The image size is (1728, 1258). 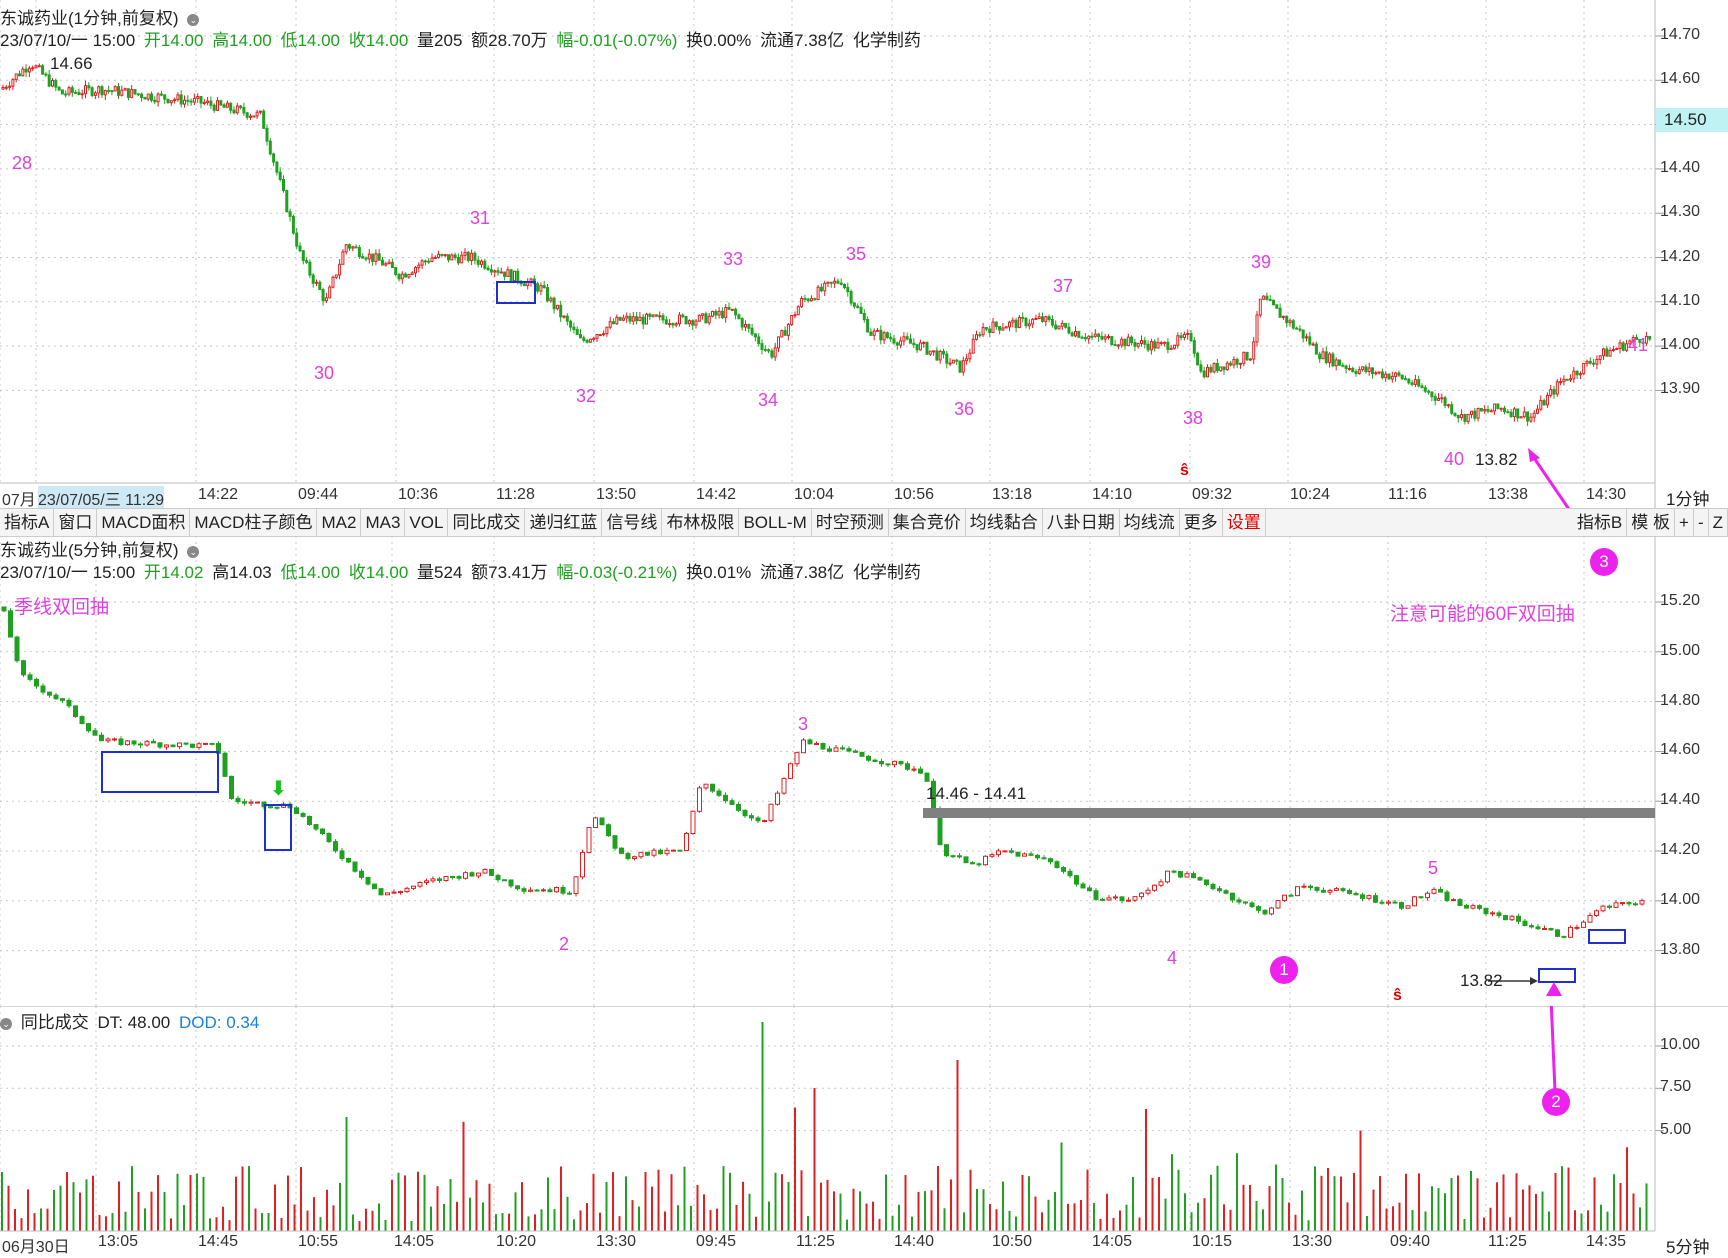 I want to click on toolbar-item-13: 集合竞价, so click(x=927, y=522).